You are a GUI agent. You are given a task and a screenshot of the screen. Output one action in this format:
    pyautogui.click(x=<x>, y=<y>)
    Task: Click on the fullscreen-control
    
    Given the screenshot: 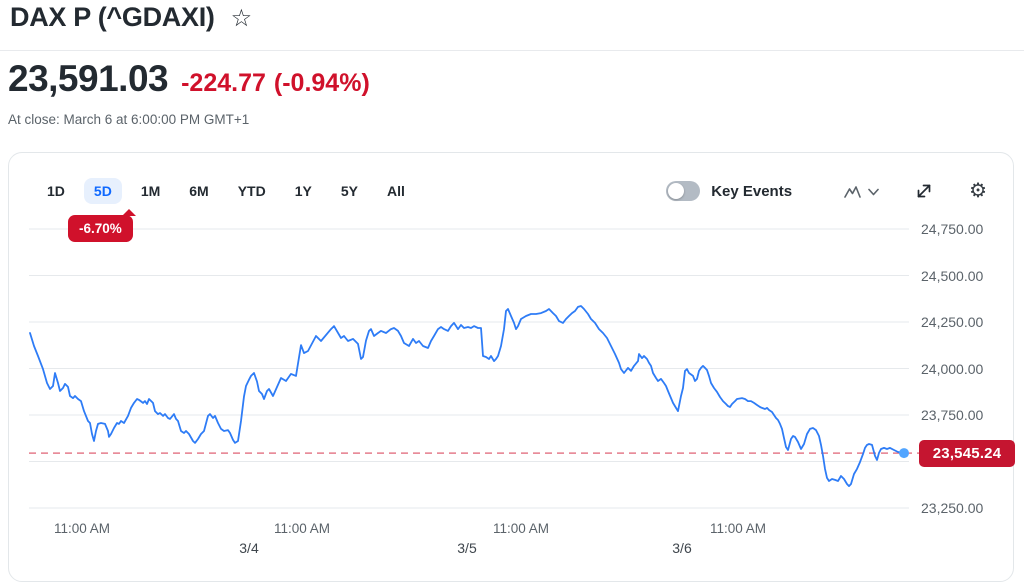 What is the action you would take?
    pyautogui.click(x=924, y=191)
    